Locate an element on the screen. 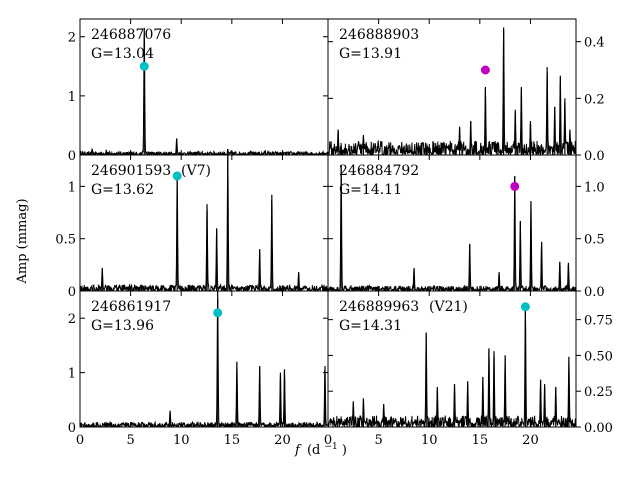 The height and width of the screenshot is (480, 640). x-axis-label: f (d −1 ) is located at coordinates (320, 448).